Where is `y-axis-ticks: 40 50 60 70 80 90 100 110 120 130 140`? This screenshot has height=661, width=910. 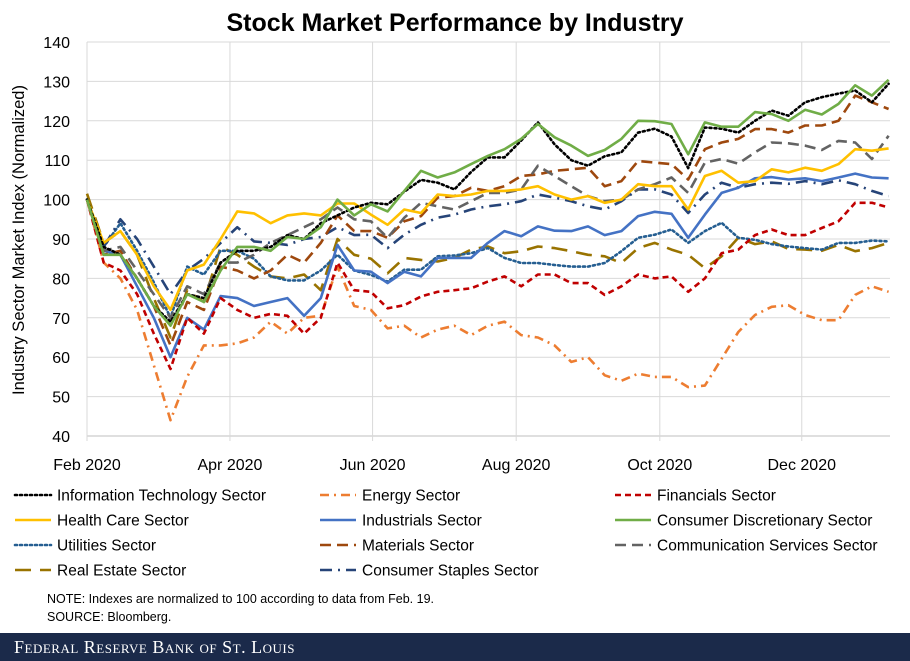
y-axis-ticks: 40 50 60 70 80 90 100 110 120 130 140 is located at coordinates (56, 240).